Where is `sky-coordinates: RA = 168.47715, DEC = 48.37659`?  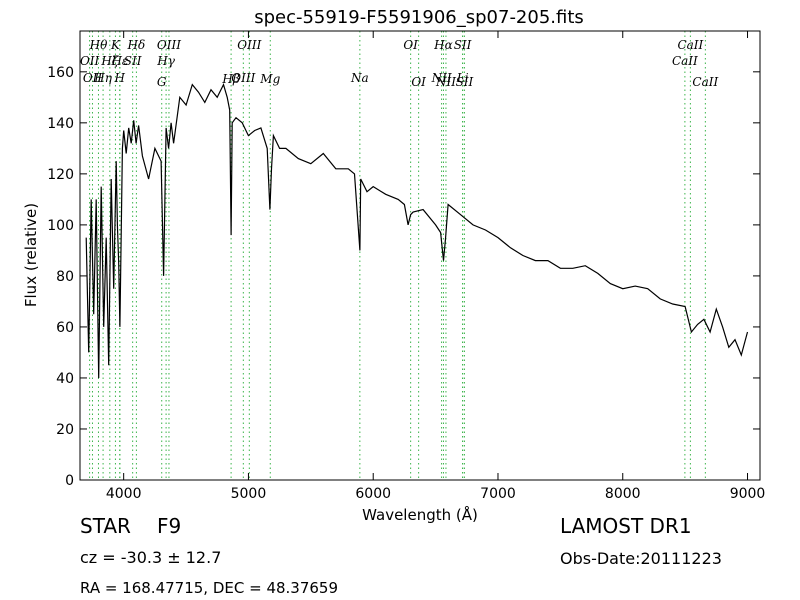
sky-coordinates: RA = 168.47715, DEC = 48.37659 is located at coordinates (209, 588).